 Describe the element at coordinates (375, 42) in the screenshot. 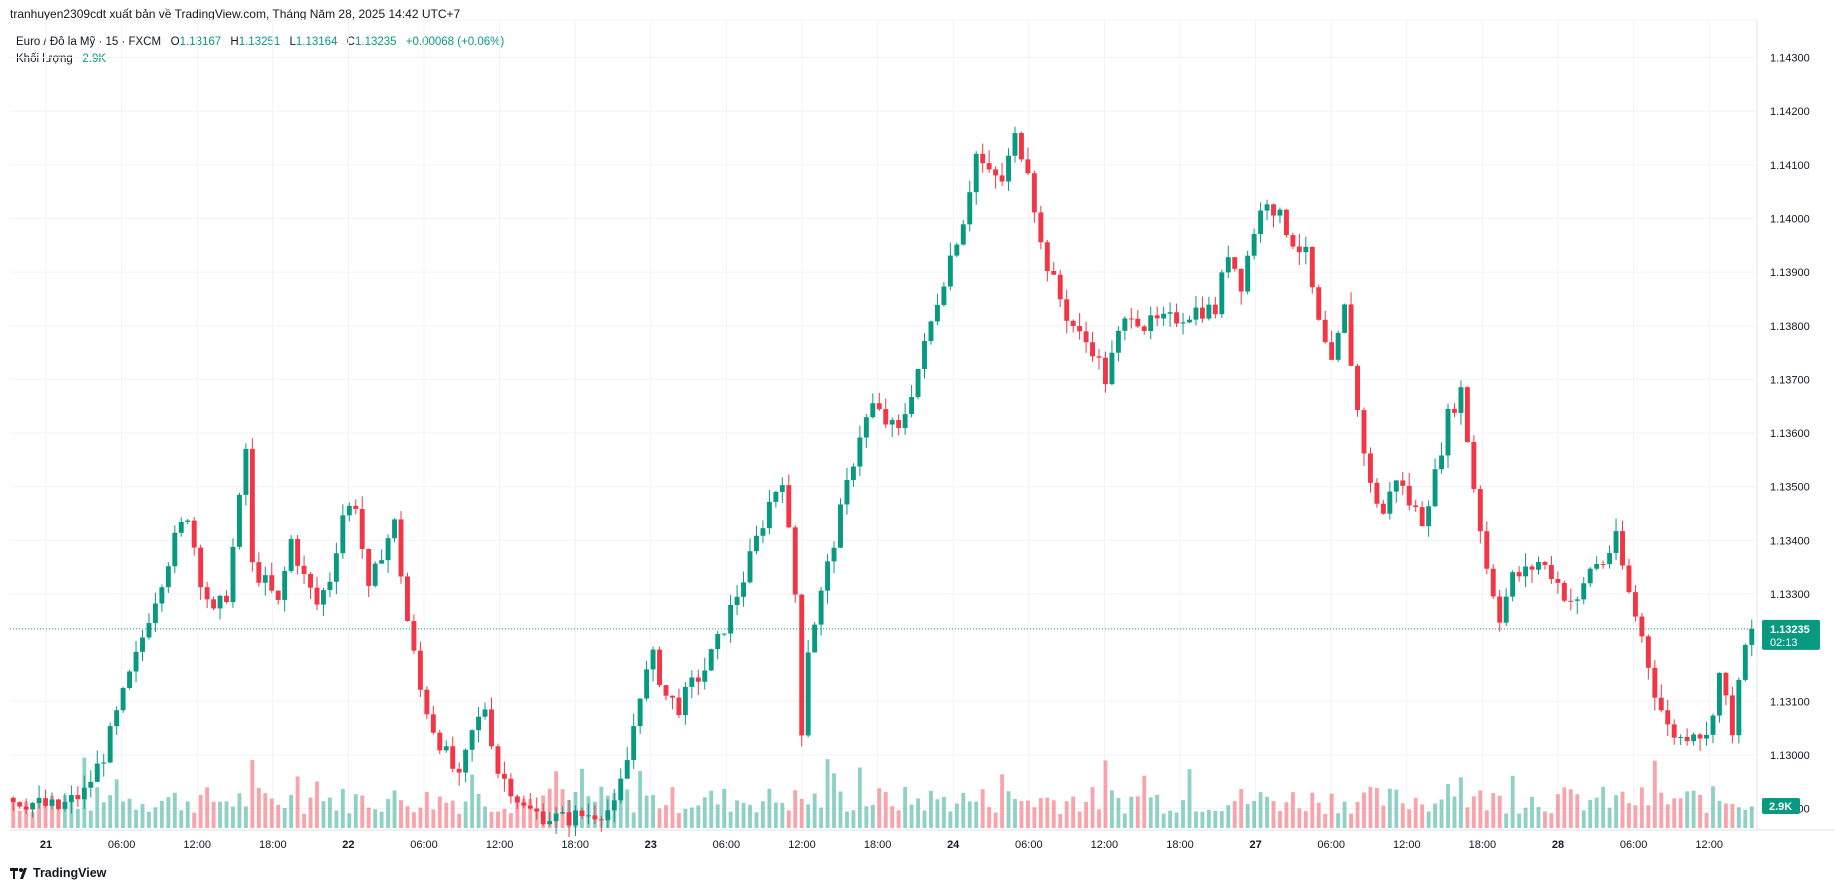

I see `close-value: 1.13235` at that location.